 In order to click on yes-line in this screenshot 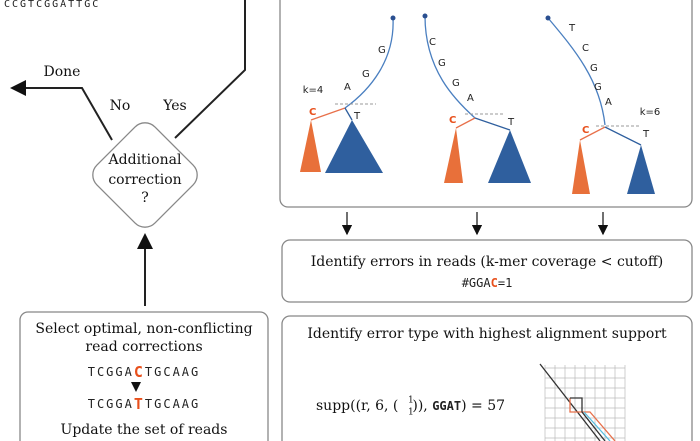, I will do `click(210, 69)`.